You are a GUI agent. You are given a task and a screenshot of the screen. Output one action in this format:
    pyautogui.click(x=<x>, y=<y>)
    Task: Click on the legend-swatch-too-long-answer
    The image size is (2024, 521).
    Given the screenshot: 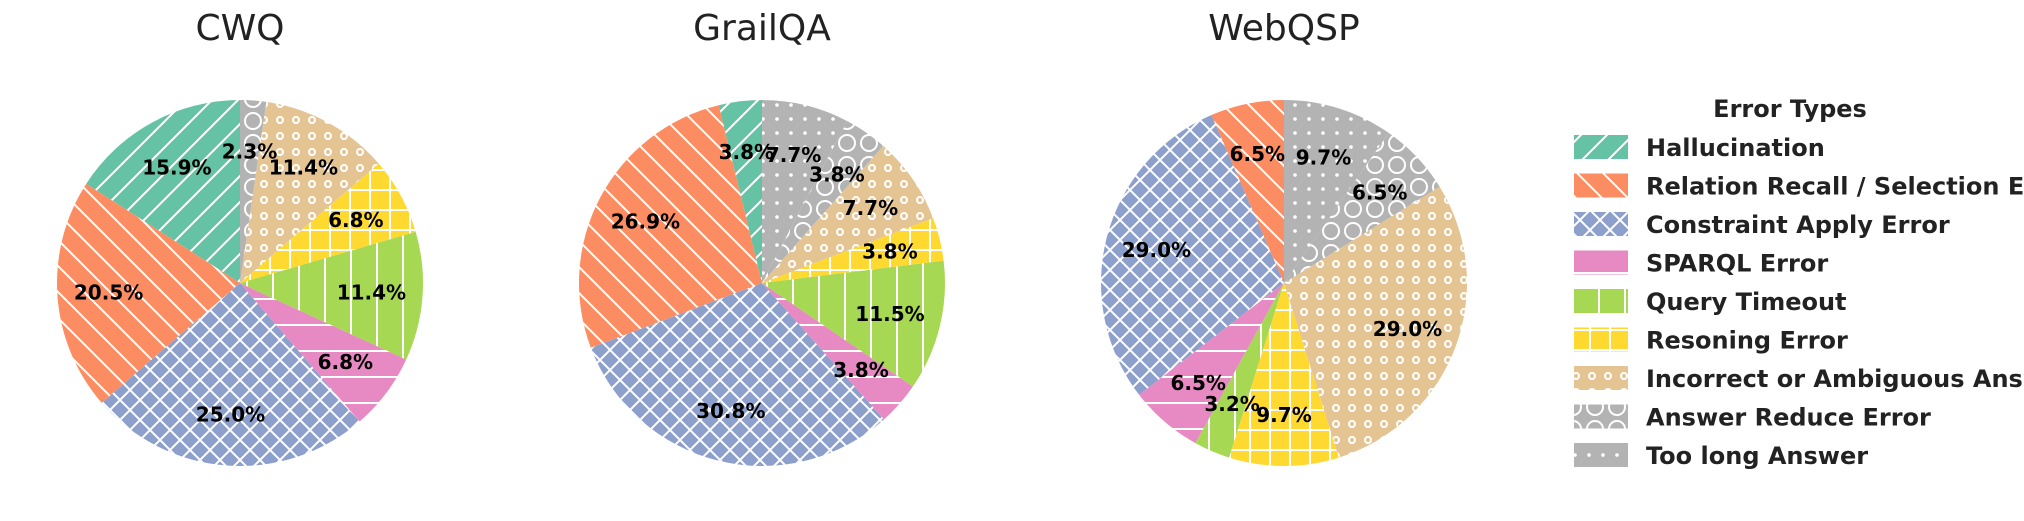 What is the action you would take?
    pyautogui.click(x=1601, y=455)
    